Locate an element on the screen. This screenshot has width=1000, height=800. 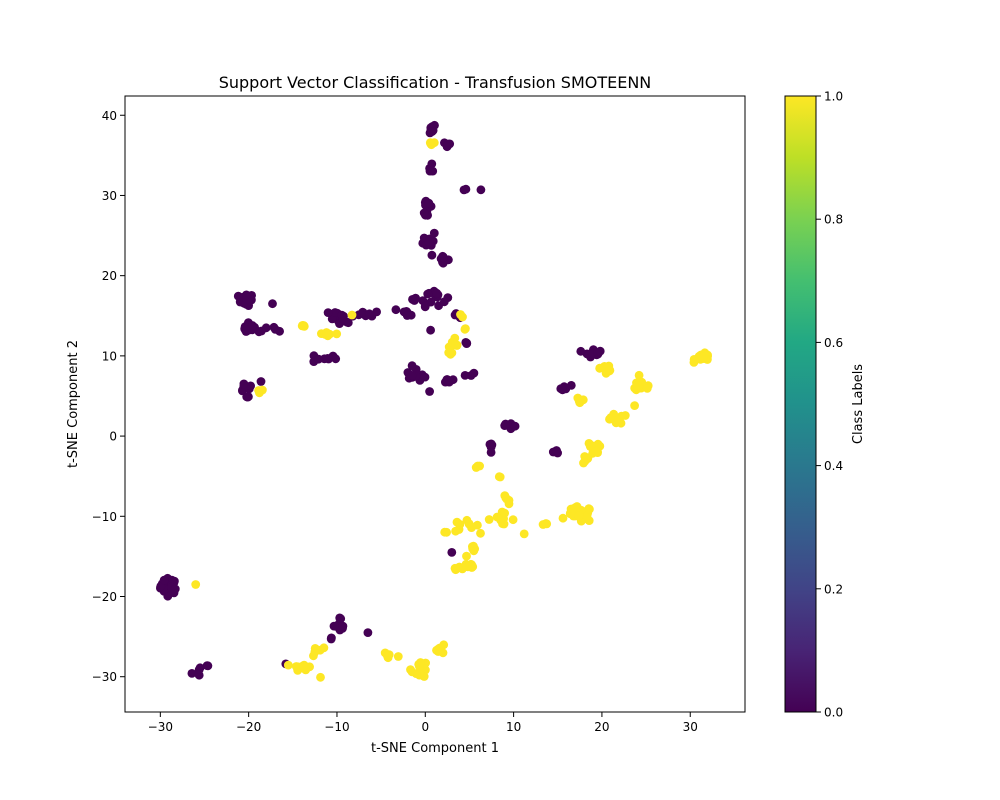
x-tick-label: −10 is located at coordinates (336, 727).